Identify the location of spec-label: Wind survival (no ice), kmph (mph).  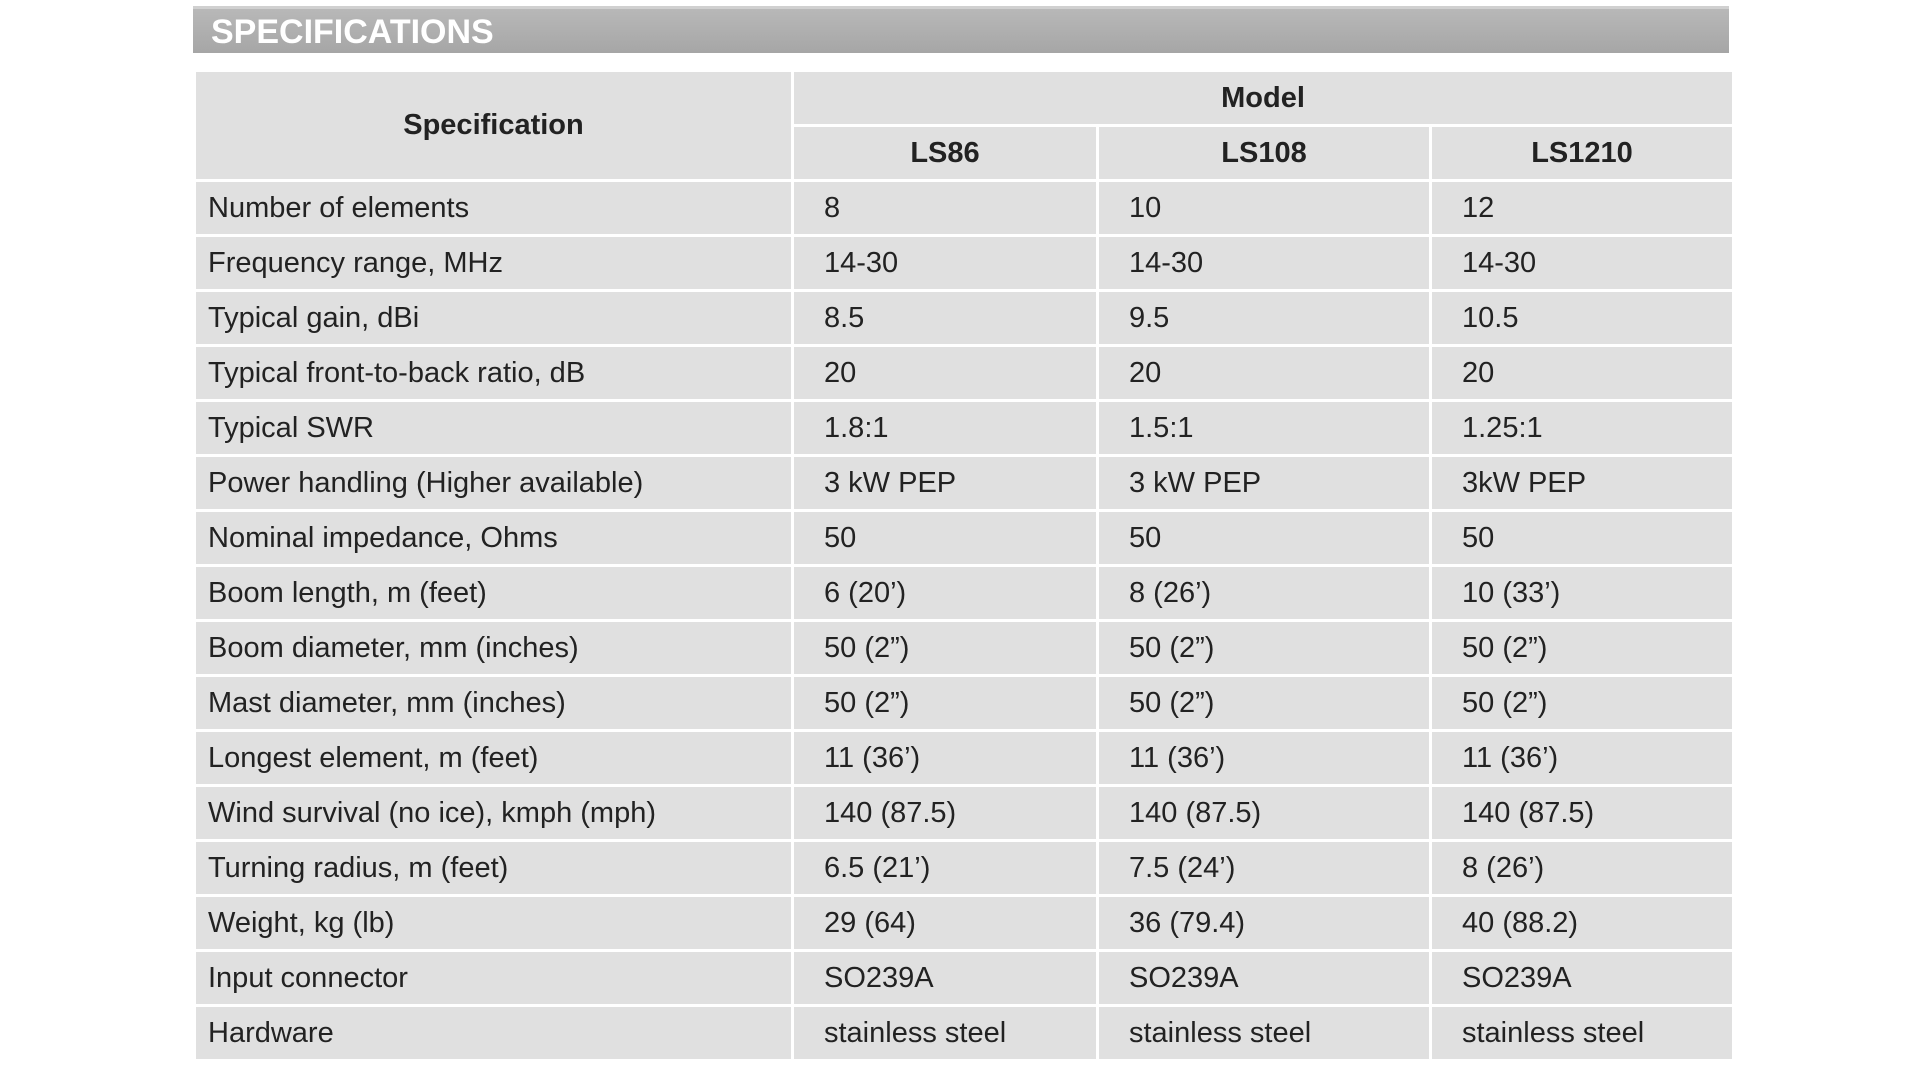
(493, 813).